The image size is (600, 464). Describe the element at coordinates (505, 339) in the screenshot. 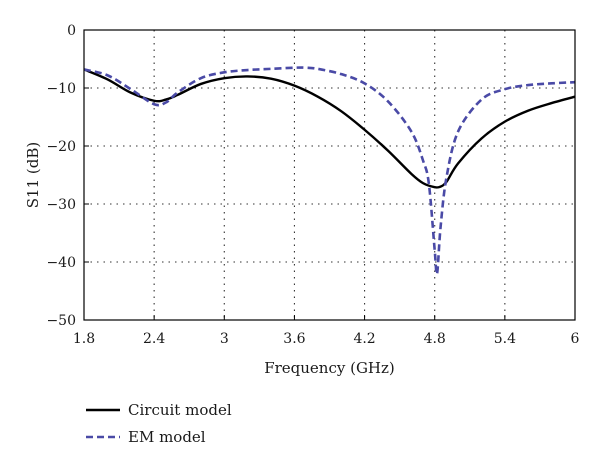

I see `x-tick-label: 5.4` at that location.